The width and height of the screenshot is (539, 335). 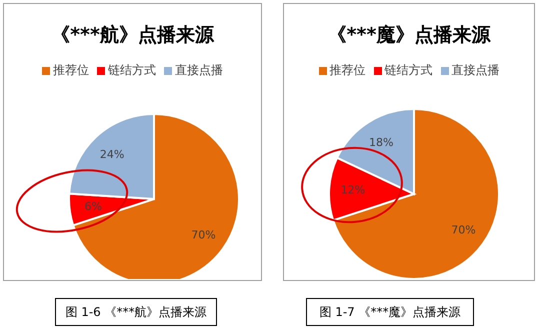 What do you see at coordinates (112, 154) in the screenshot?
I see `data-label: 24%` at bounding box center [112, 154].